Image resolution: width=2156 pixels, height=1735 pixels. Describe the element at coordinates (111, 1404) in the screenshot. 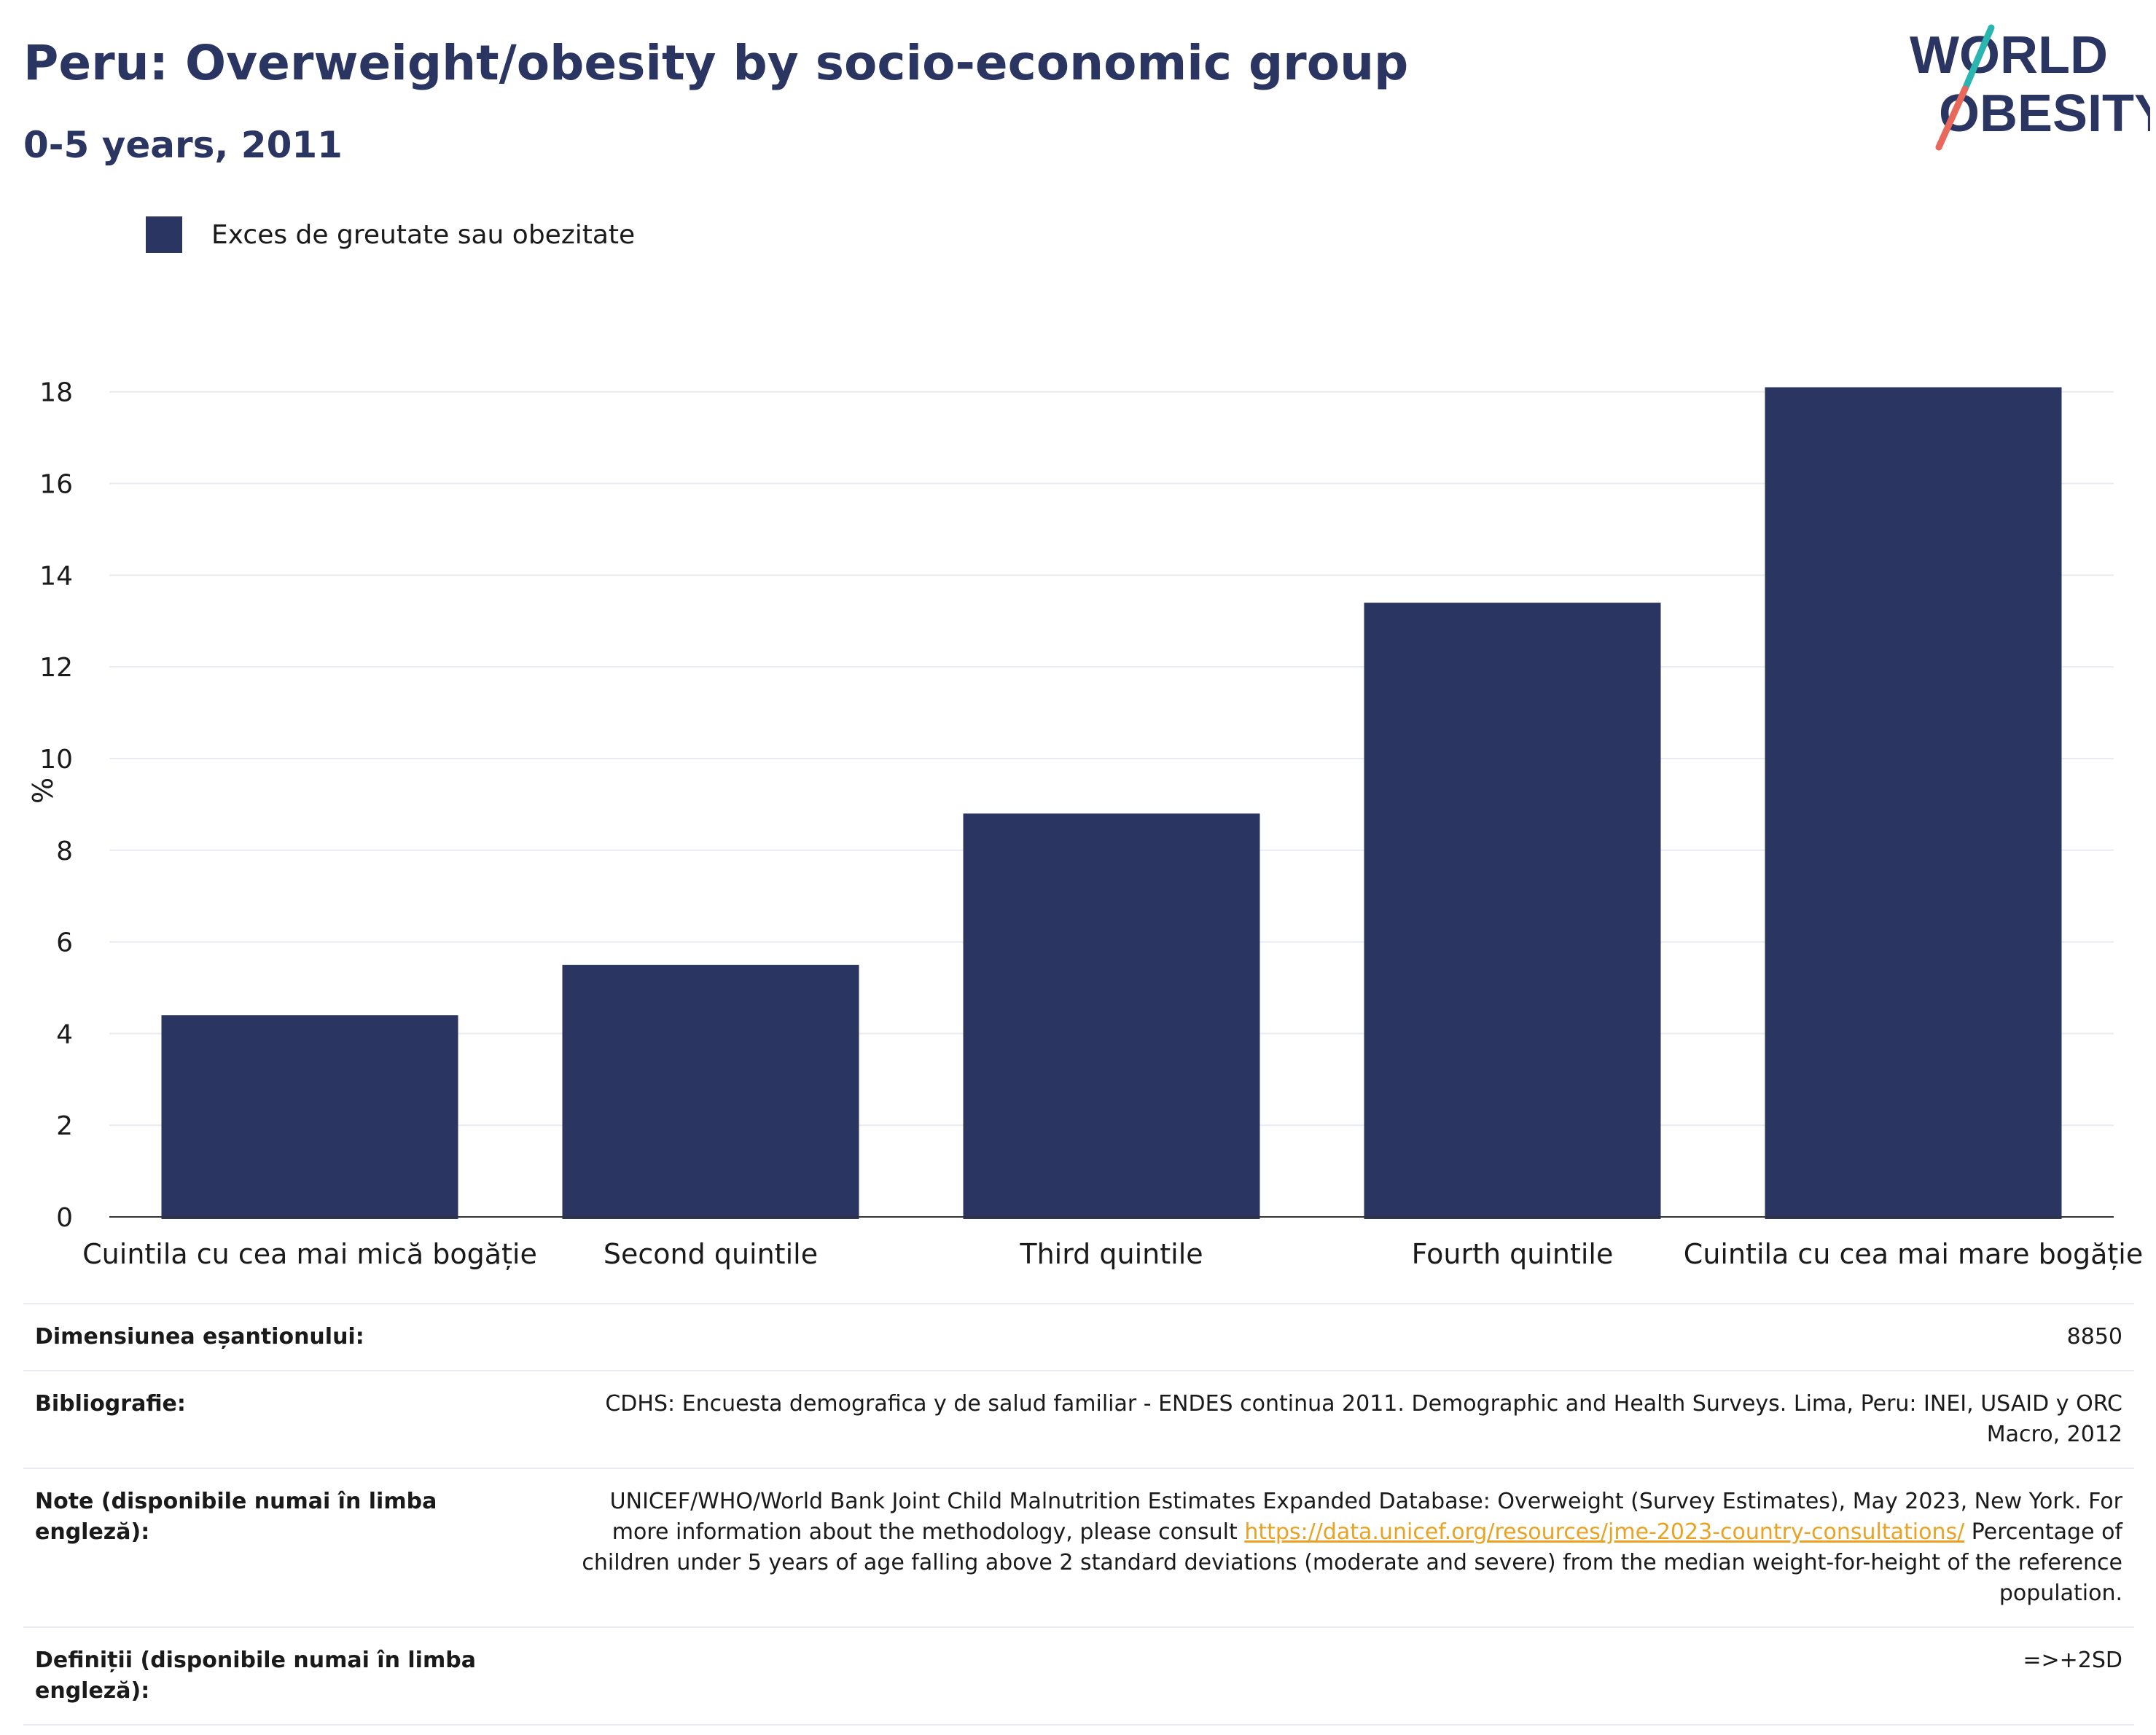

I see `bibliography-label: Bibliografie:` at that location.